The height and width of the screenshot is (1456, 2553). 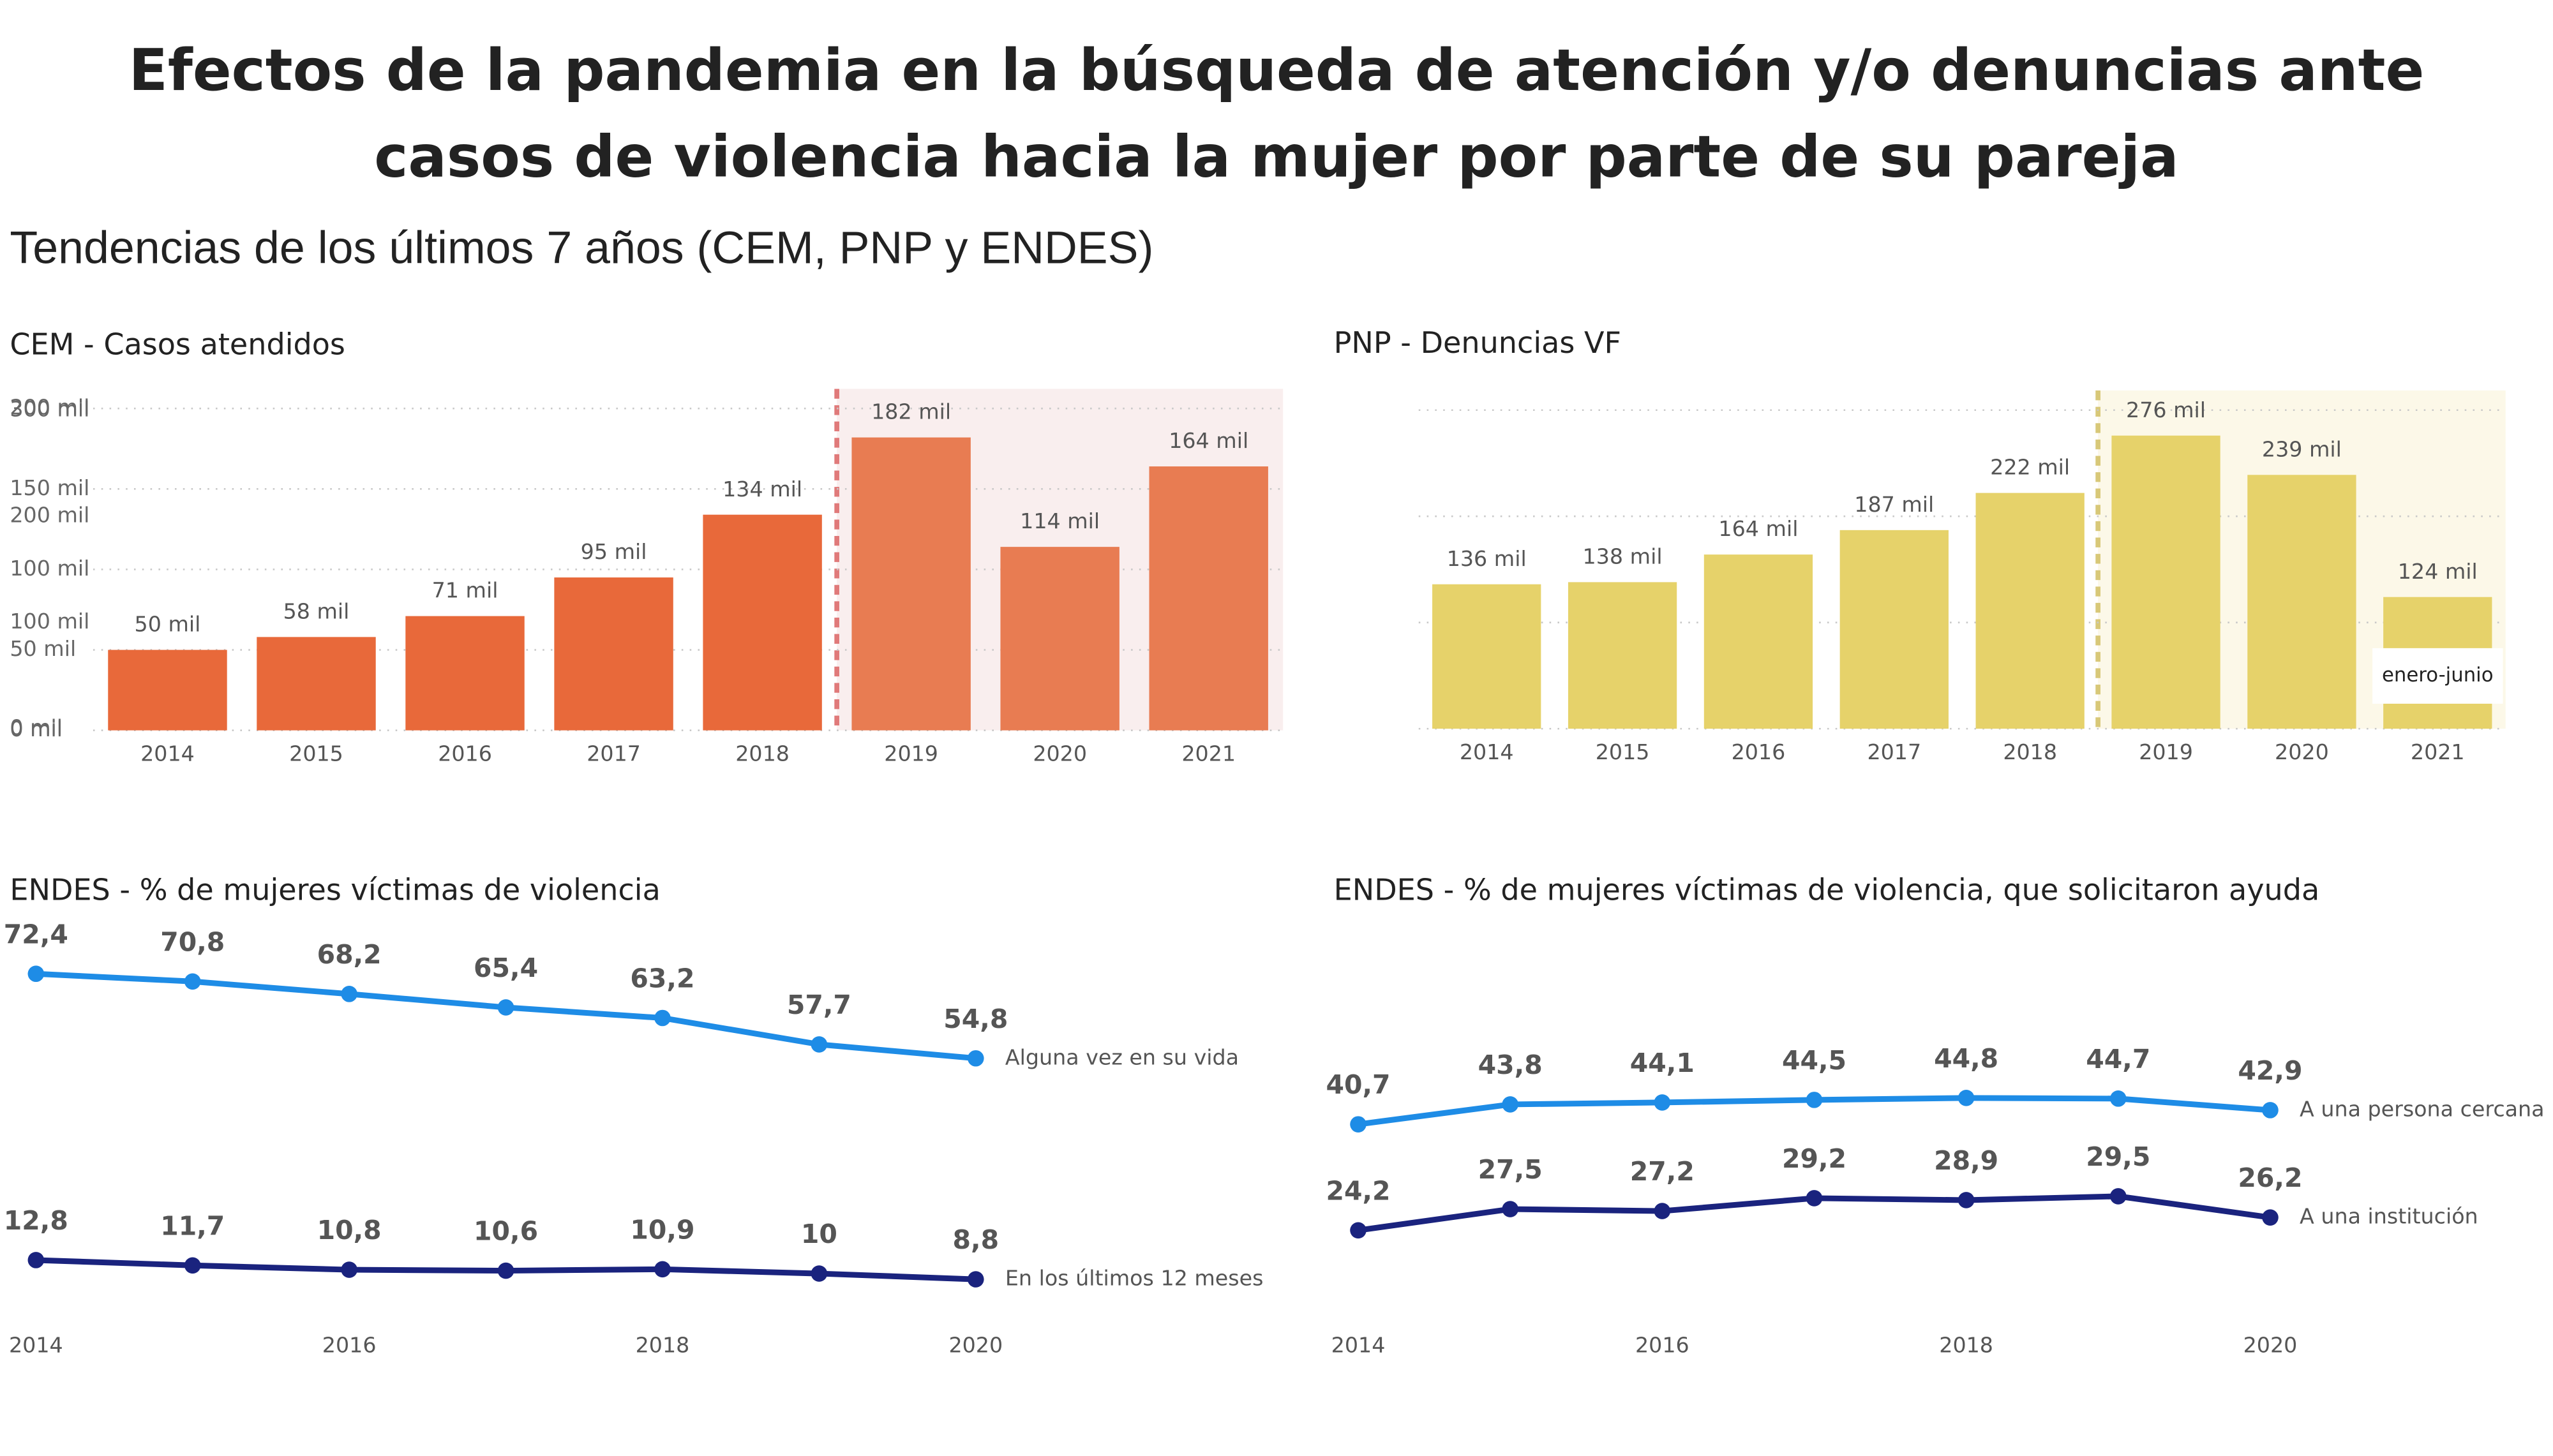 I want to click on value-label: 187 mil, so click(x=1894, y=504).